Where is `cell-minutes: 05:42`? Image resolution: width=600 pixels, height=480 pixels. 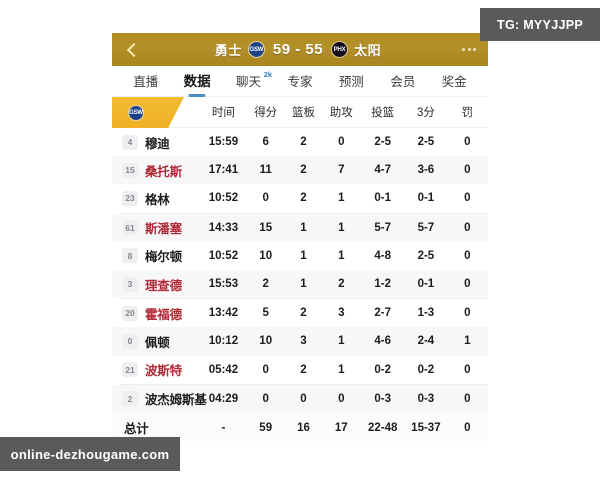
cell-minutes: 05:42 is located at coordinates (223, 369).